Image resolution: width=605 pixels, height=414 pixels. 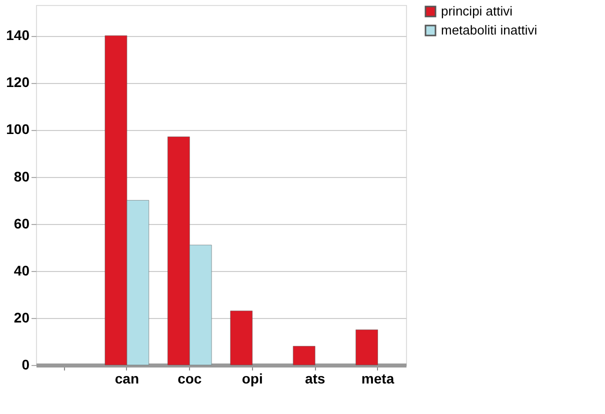 I want to click on x-tick-label: meta, so click(x=377, y=378).